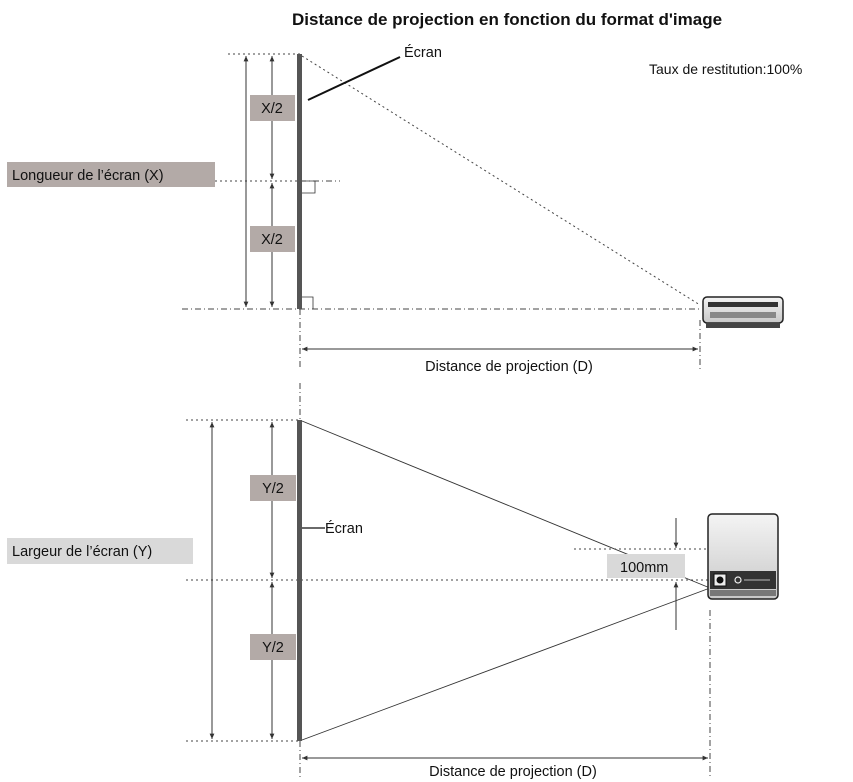  I want to click on half-length-label-upper: X/2, so click(272, 109).